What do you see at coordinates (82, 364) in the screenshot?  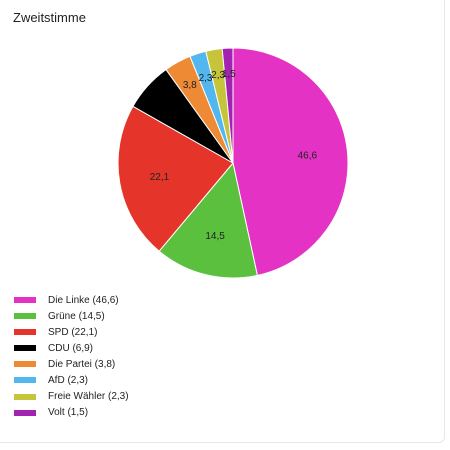 I see `legend-label: Die Partei (3,8)` at bounding box center [82, 364].